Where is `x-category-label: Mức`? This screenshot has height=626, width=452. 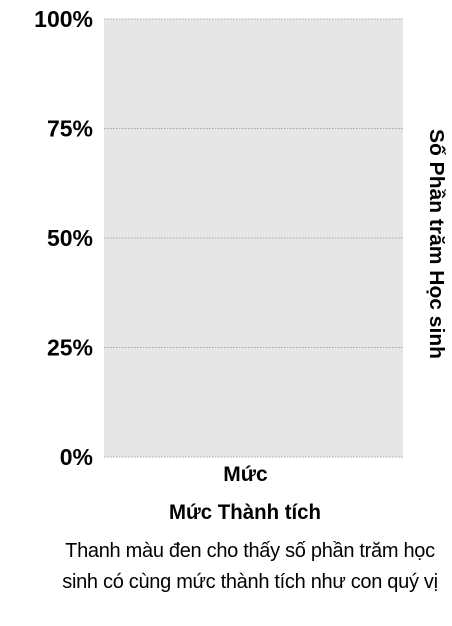 x-category-label: Mức is located at coordinates (245, 474).